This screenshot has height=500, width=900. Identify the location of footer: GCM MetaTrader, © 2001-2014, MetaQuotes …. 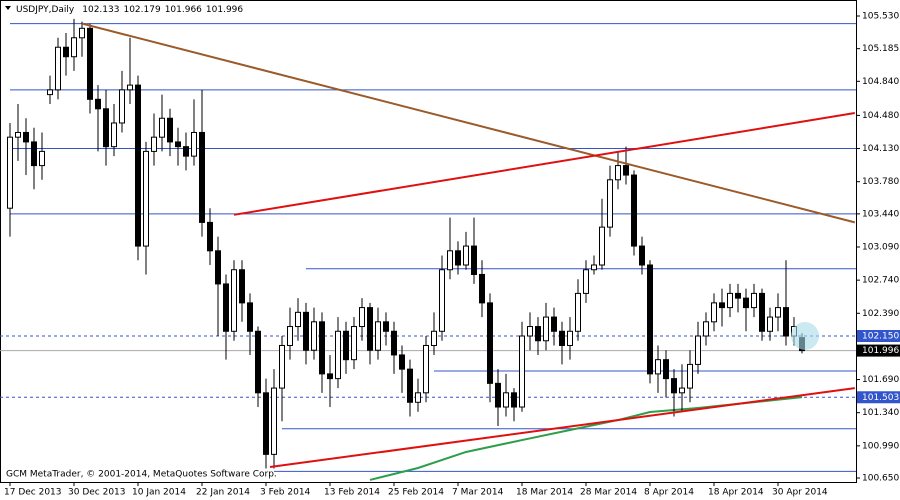
(141, 475).